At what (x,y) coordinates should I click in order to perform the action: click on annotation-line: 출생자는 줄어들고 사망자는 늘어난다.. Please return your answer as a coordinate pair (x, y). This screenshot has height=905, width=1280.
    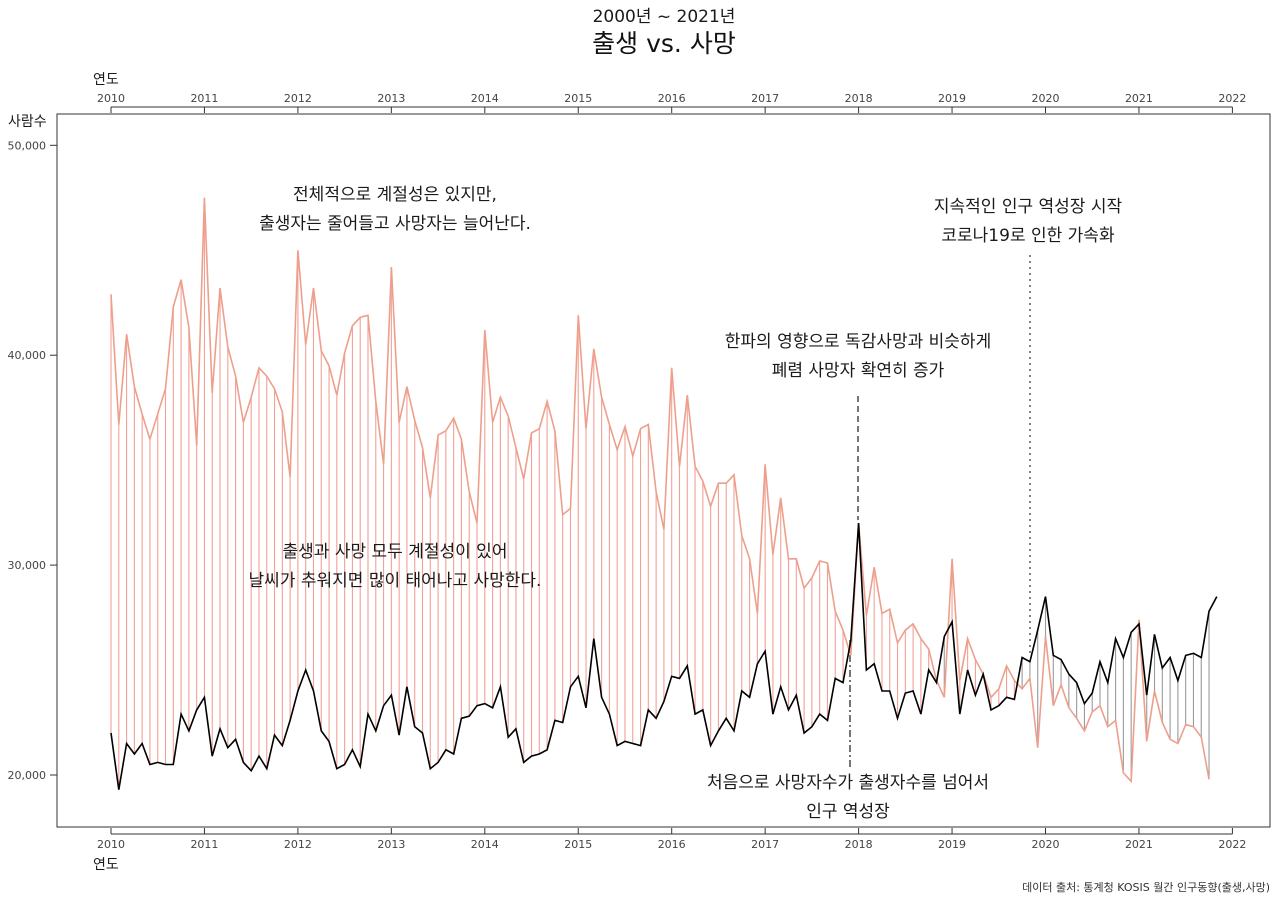
    Looking at the image, I should click on (395, 224).